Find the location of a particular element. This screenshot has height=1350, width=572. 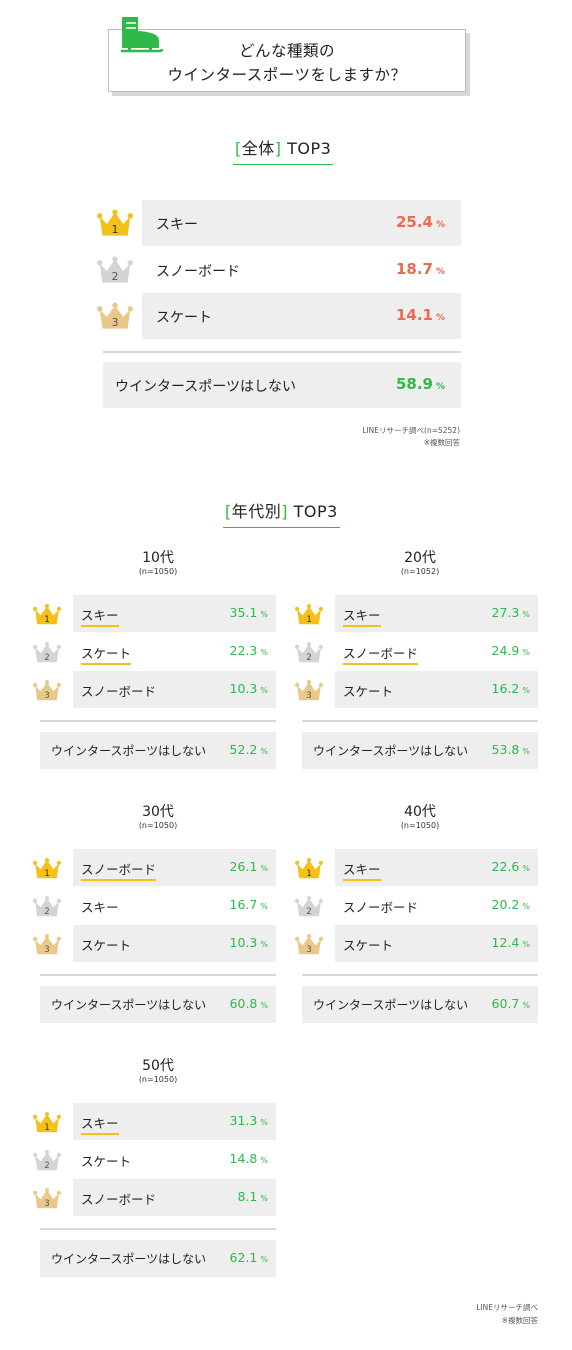

overall-heading-bracket-close: ] is located at coordinates (278, 148).